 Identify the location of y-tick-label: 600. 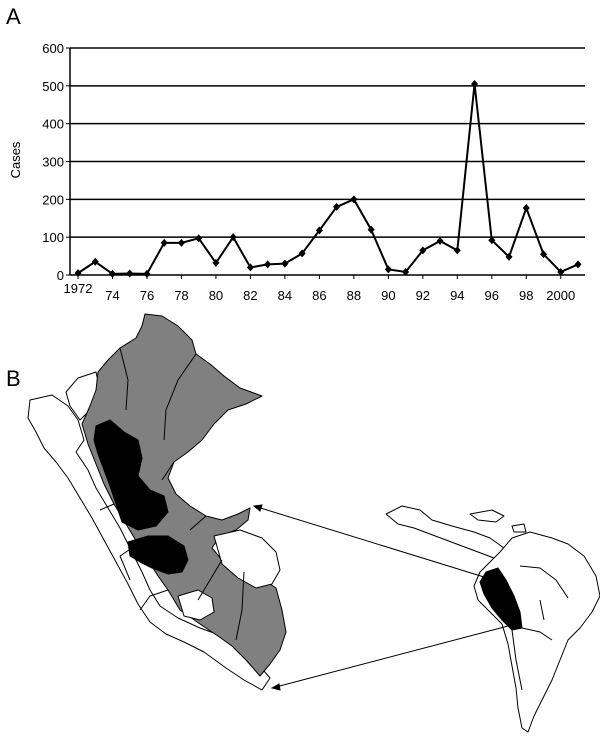
(53, 48).